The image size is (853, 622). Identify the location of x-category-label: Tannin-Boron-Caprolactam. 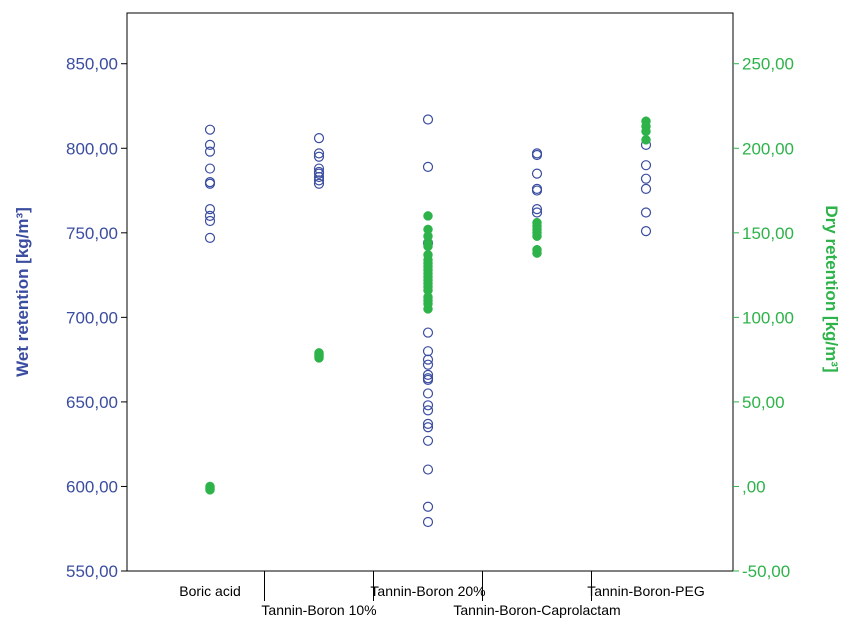
(536, 610).